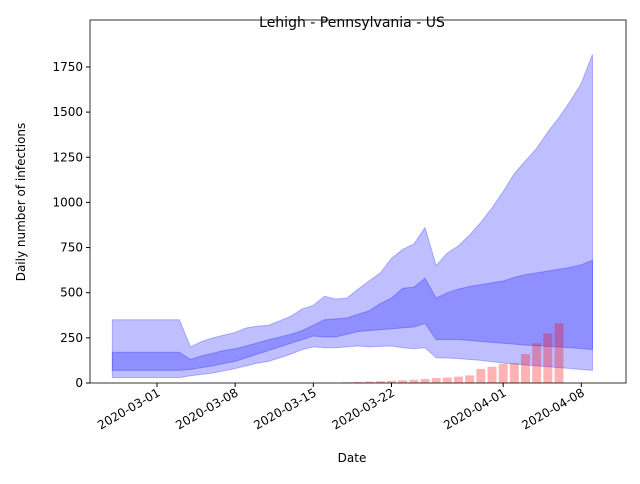 Image resolution: width=640 pixels, height=484 pixels. I want to click on y-tick-label: 250, so click(71, 338).